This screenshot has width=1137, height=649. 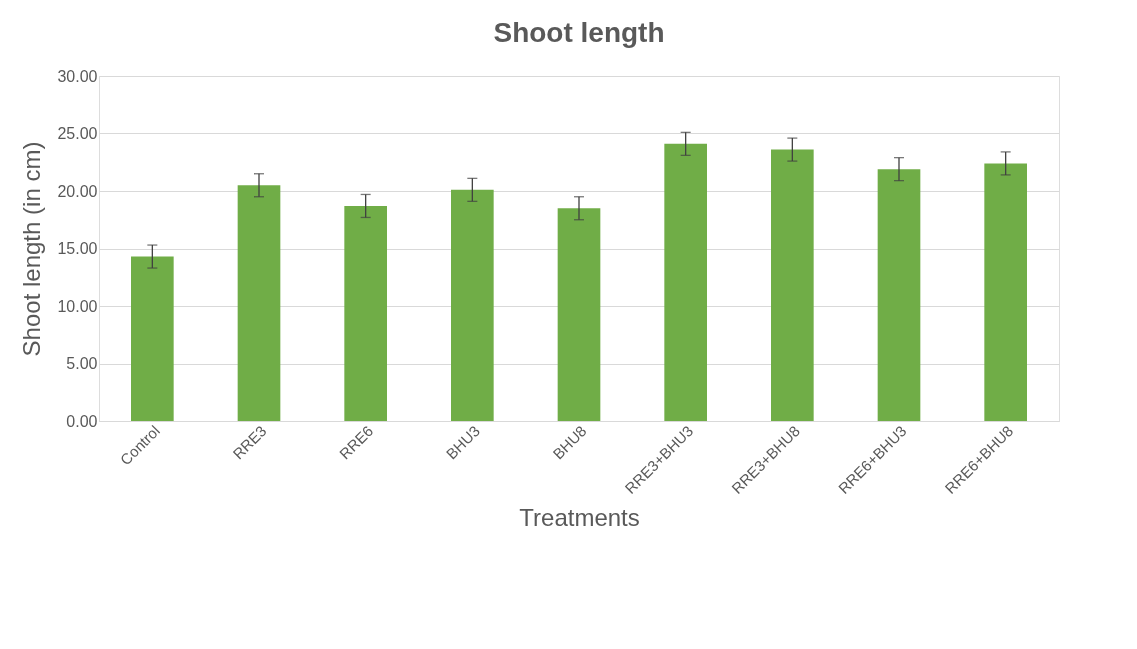 What do you see at coordinates (77, 306) in the screenshot?
I see `y-tick-label: 10.00` at bounding box center [77, 306].